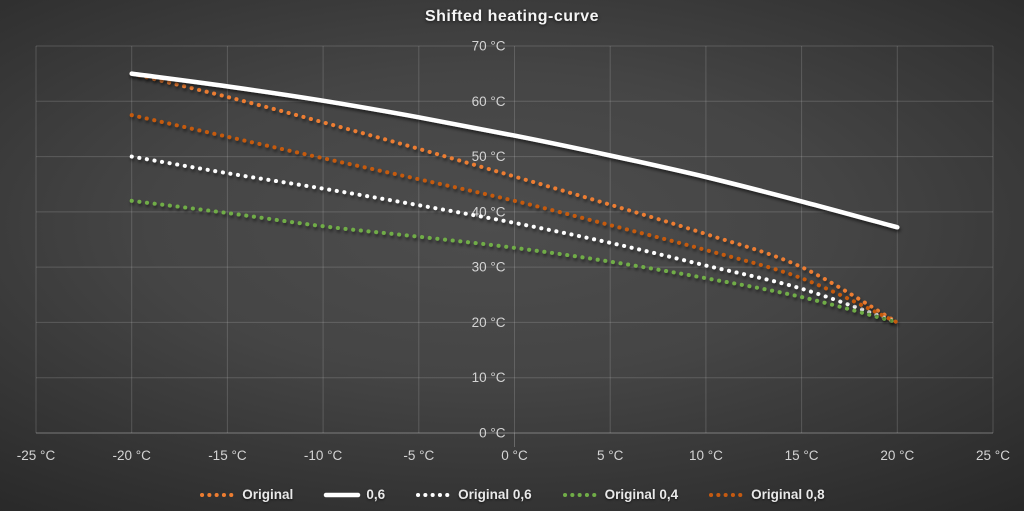 This screenshot has height=511, width=1024. I want to click on y-tick-label: 50 °C, so click(489, 156).